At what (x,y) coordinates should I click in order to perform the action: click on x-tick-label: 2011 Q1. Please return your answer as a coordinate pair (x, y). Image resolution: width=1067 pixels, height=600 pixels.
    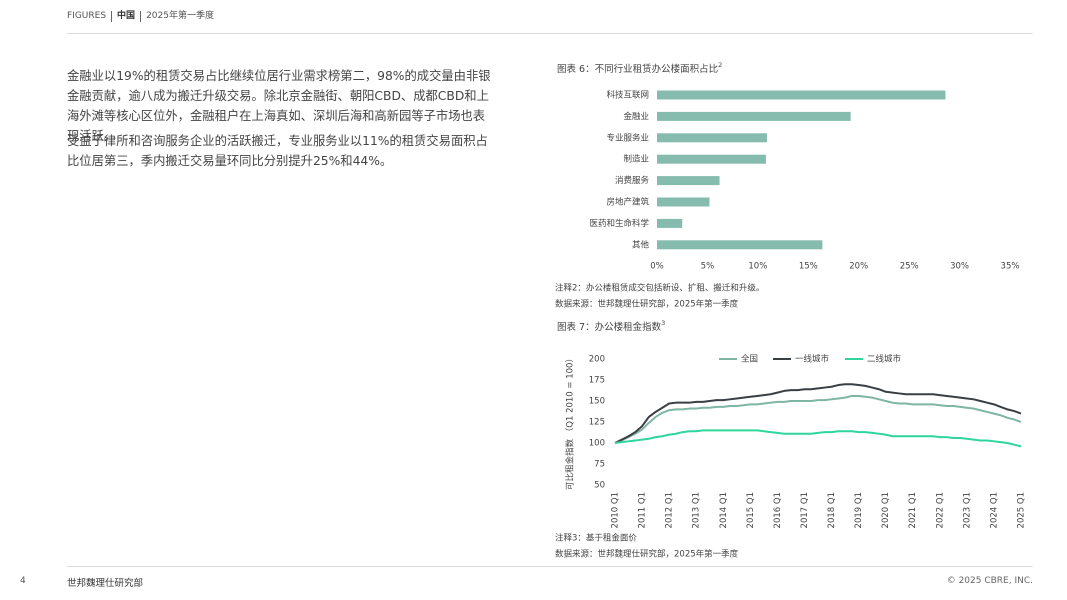
    Looking at the image, I should click on (643, 510).